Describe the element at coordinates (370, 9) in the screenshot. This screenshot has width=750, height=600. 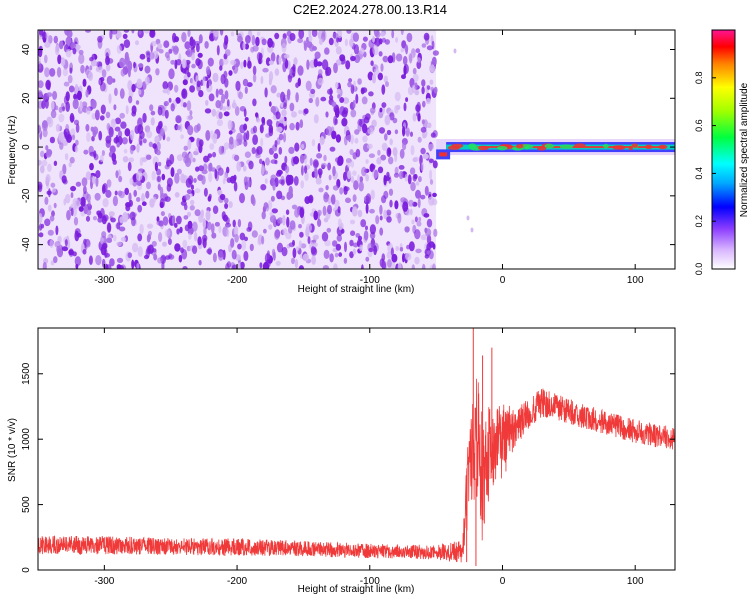
I see `figure-title: C2E2.2024.278.00.13.R14` at that location.